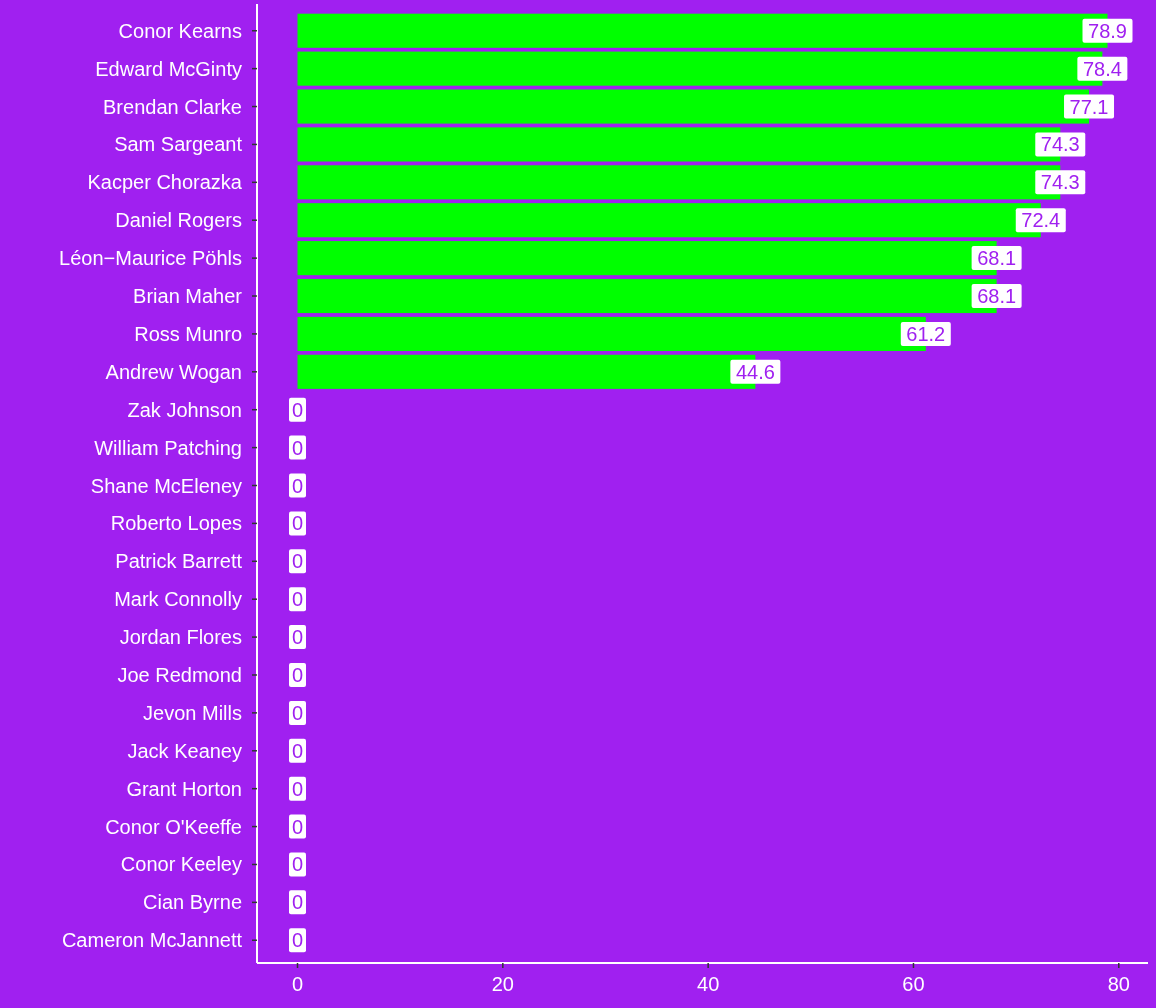 The height and width of the screenshot is (1008, 1156). I want to click on y-tick-label: Daniel Rogers, so click(178, 220).